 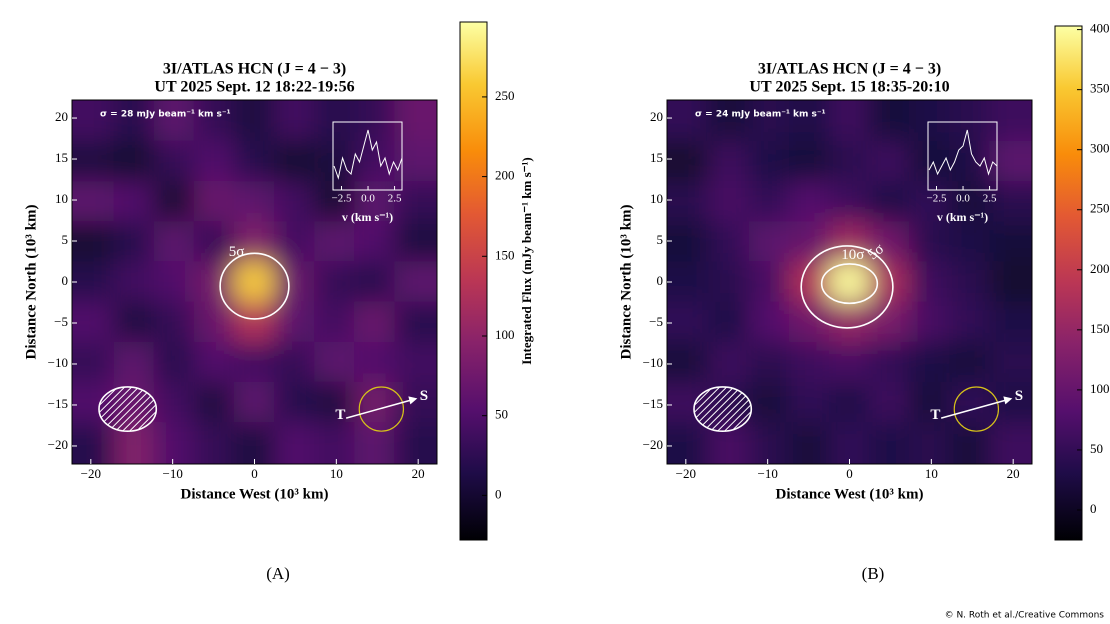 I want to click on contour, so click(x=849, y=284).